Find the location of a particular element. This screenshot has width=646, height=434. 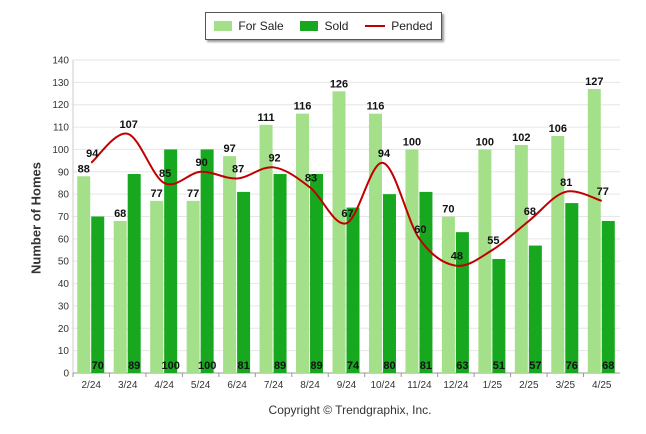

x-tick-label: 7/24 is located at coordinates (274, 385).